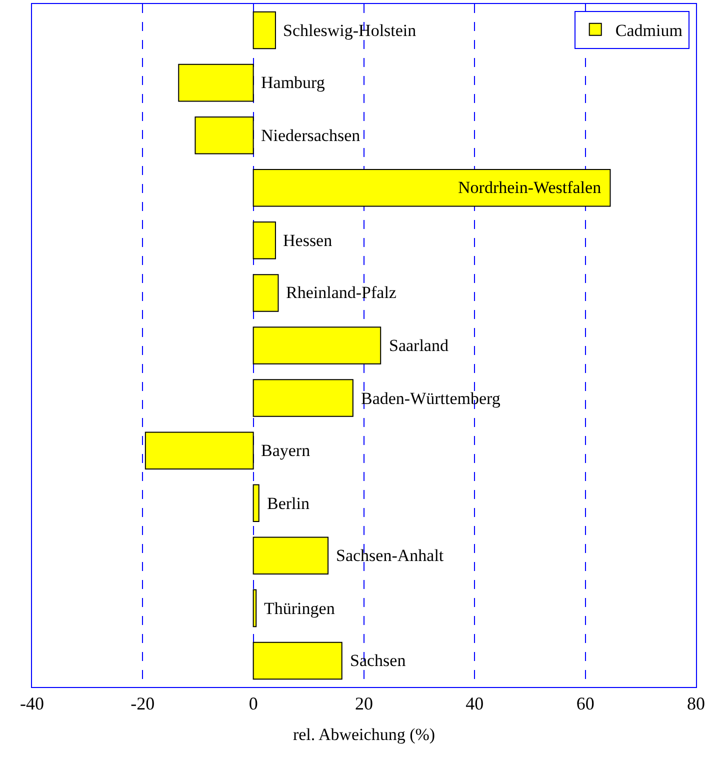 The height and width of the screenshot is (777, 708). What do you see at coordinates (585, 704) in the screenshot?
I see `x-tick-label: 60` at bounding box center [585, 704].